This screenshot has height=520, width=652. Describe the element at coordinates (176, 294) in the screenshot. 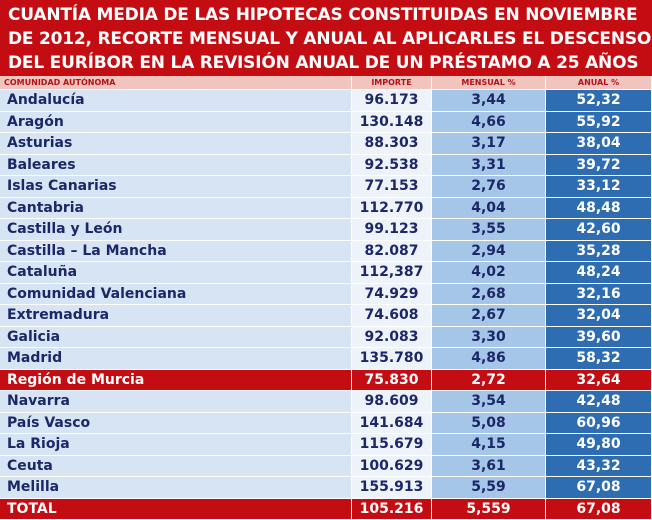

I see `table-cell: Comunidad Valenciana` at that location.